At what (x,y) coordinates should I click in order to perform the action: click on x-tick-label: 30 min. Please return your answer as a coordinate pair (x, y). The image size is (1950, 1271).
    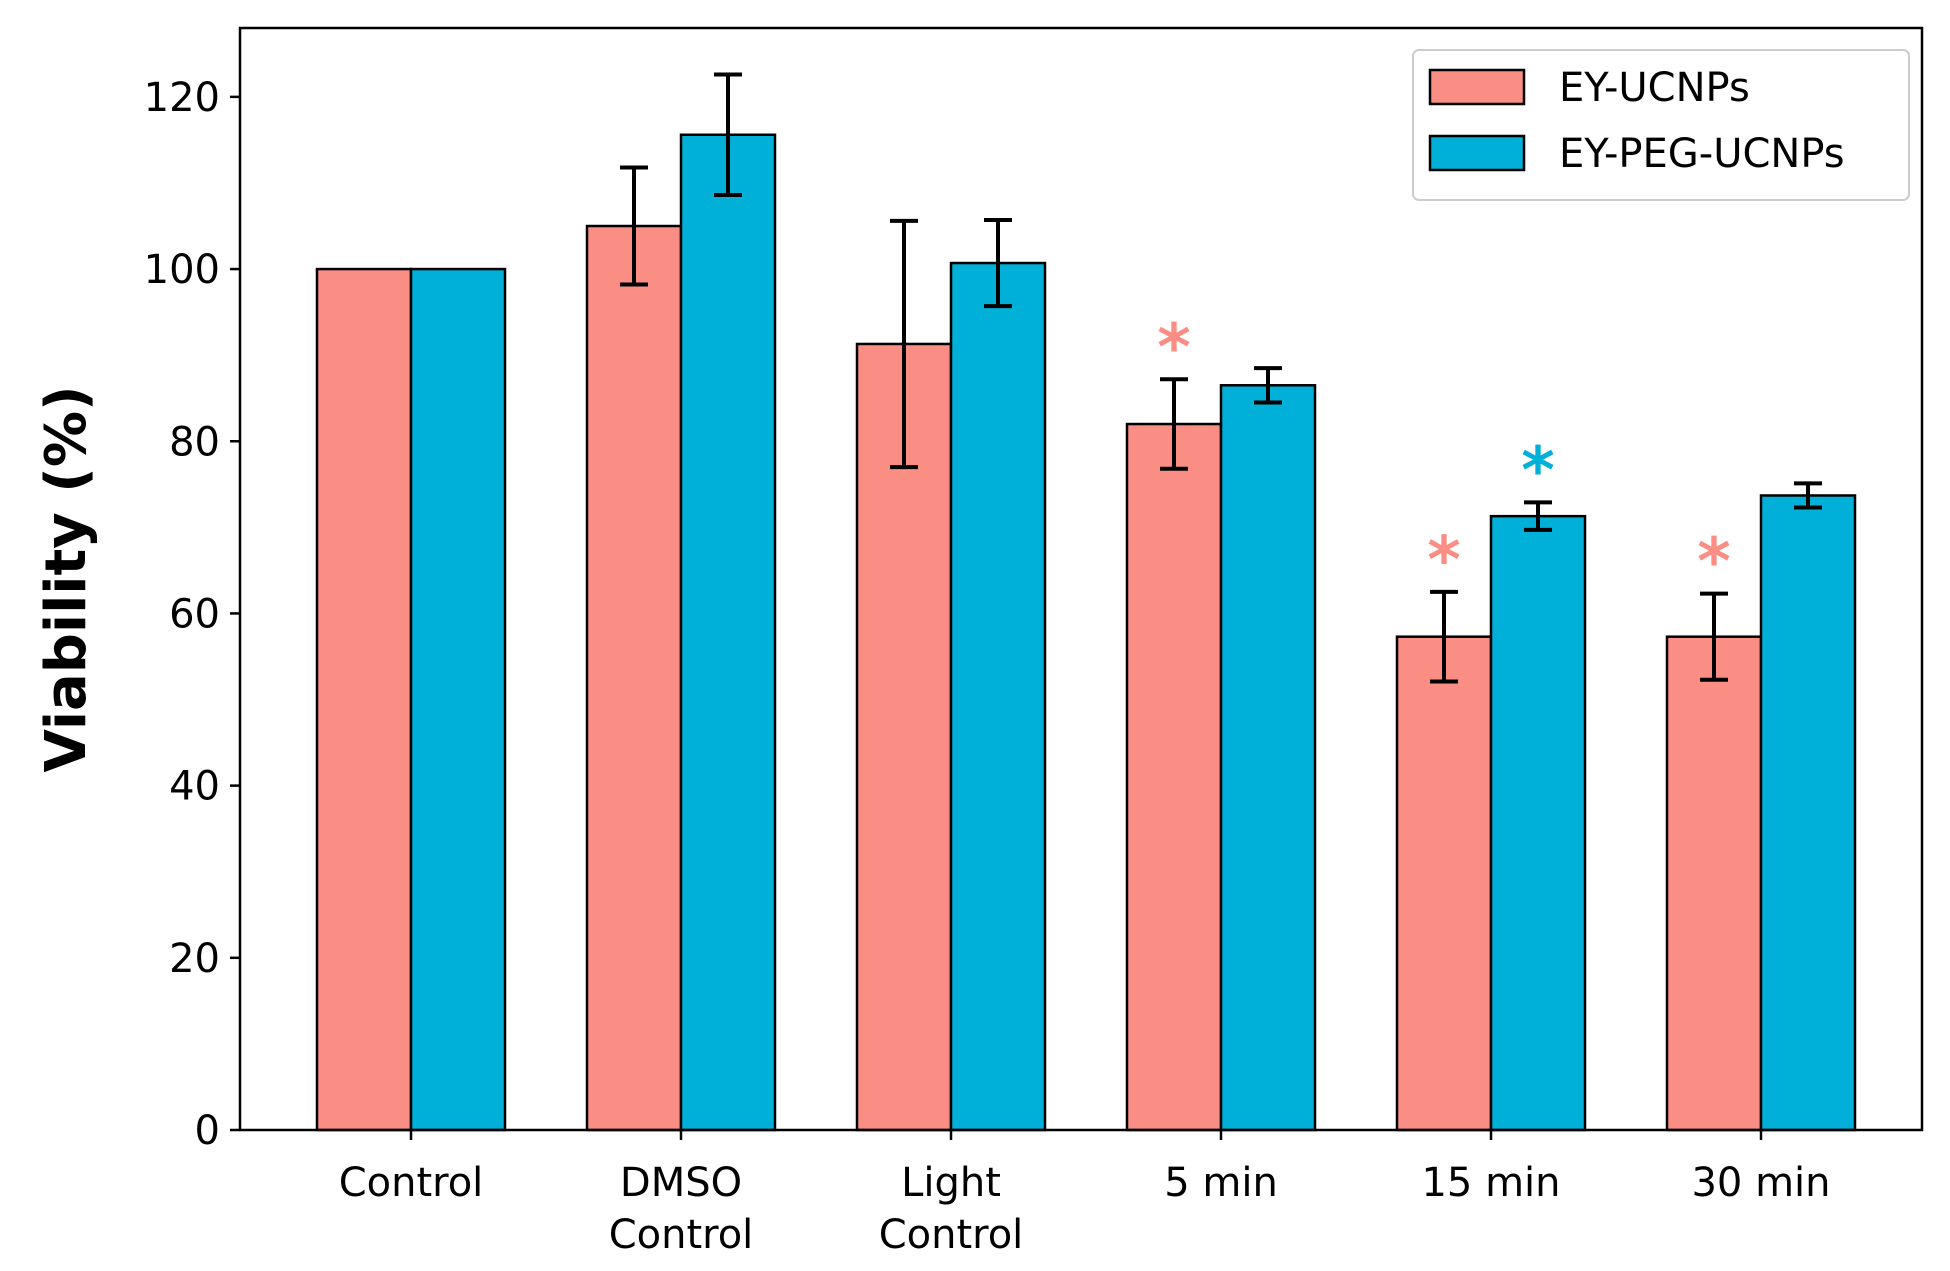
    Looking at the image, I should click on (1760, 1183).